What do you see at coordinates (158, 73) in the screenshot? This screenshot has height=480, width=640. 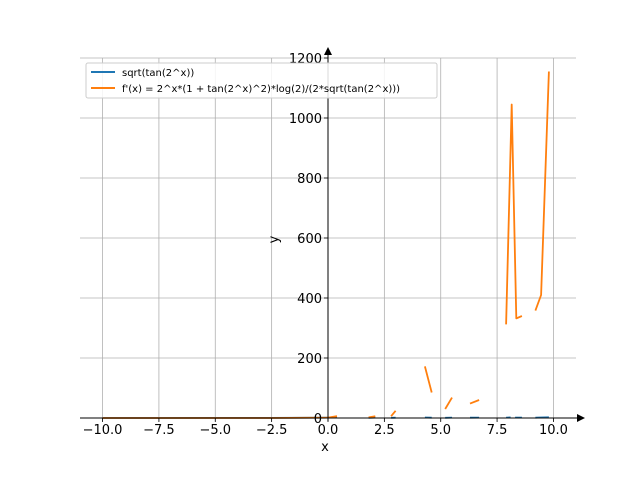 I see `legend-label-series-1: sqrt(tan(2^x))` at bounding box center [158, 73].